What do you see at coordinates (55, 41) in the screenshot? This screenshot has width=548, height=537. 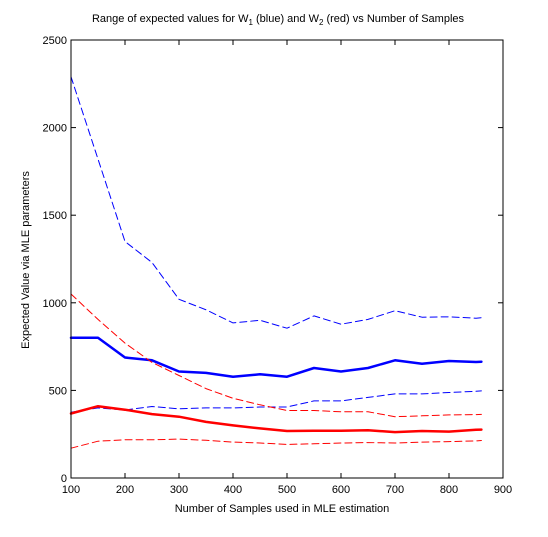 I see `y-tick-label: 2500` at bounding box center [55, 41].